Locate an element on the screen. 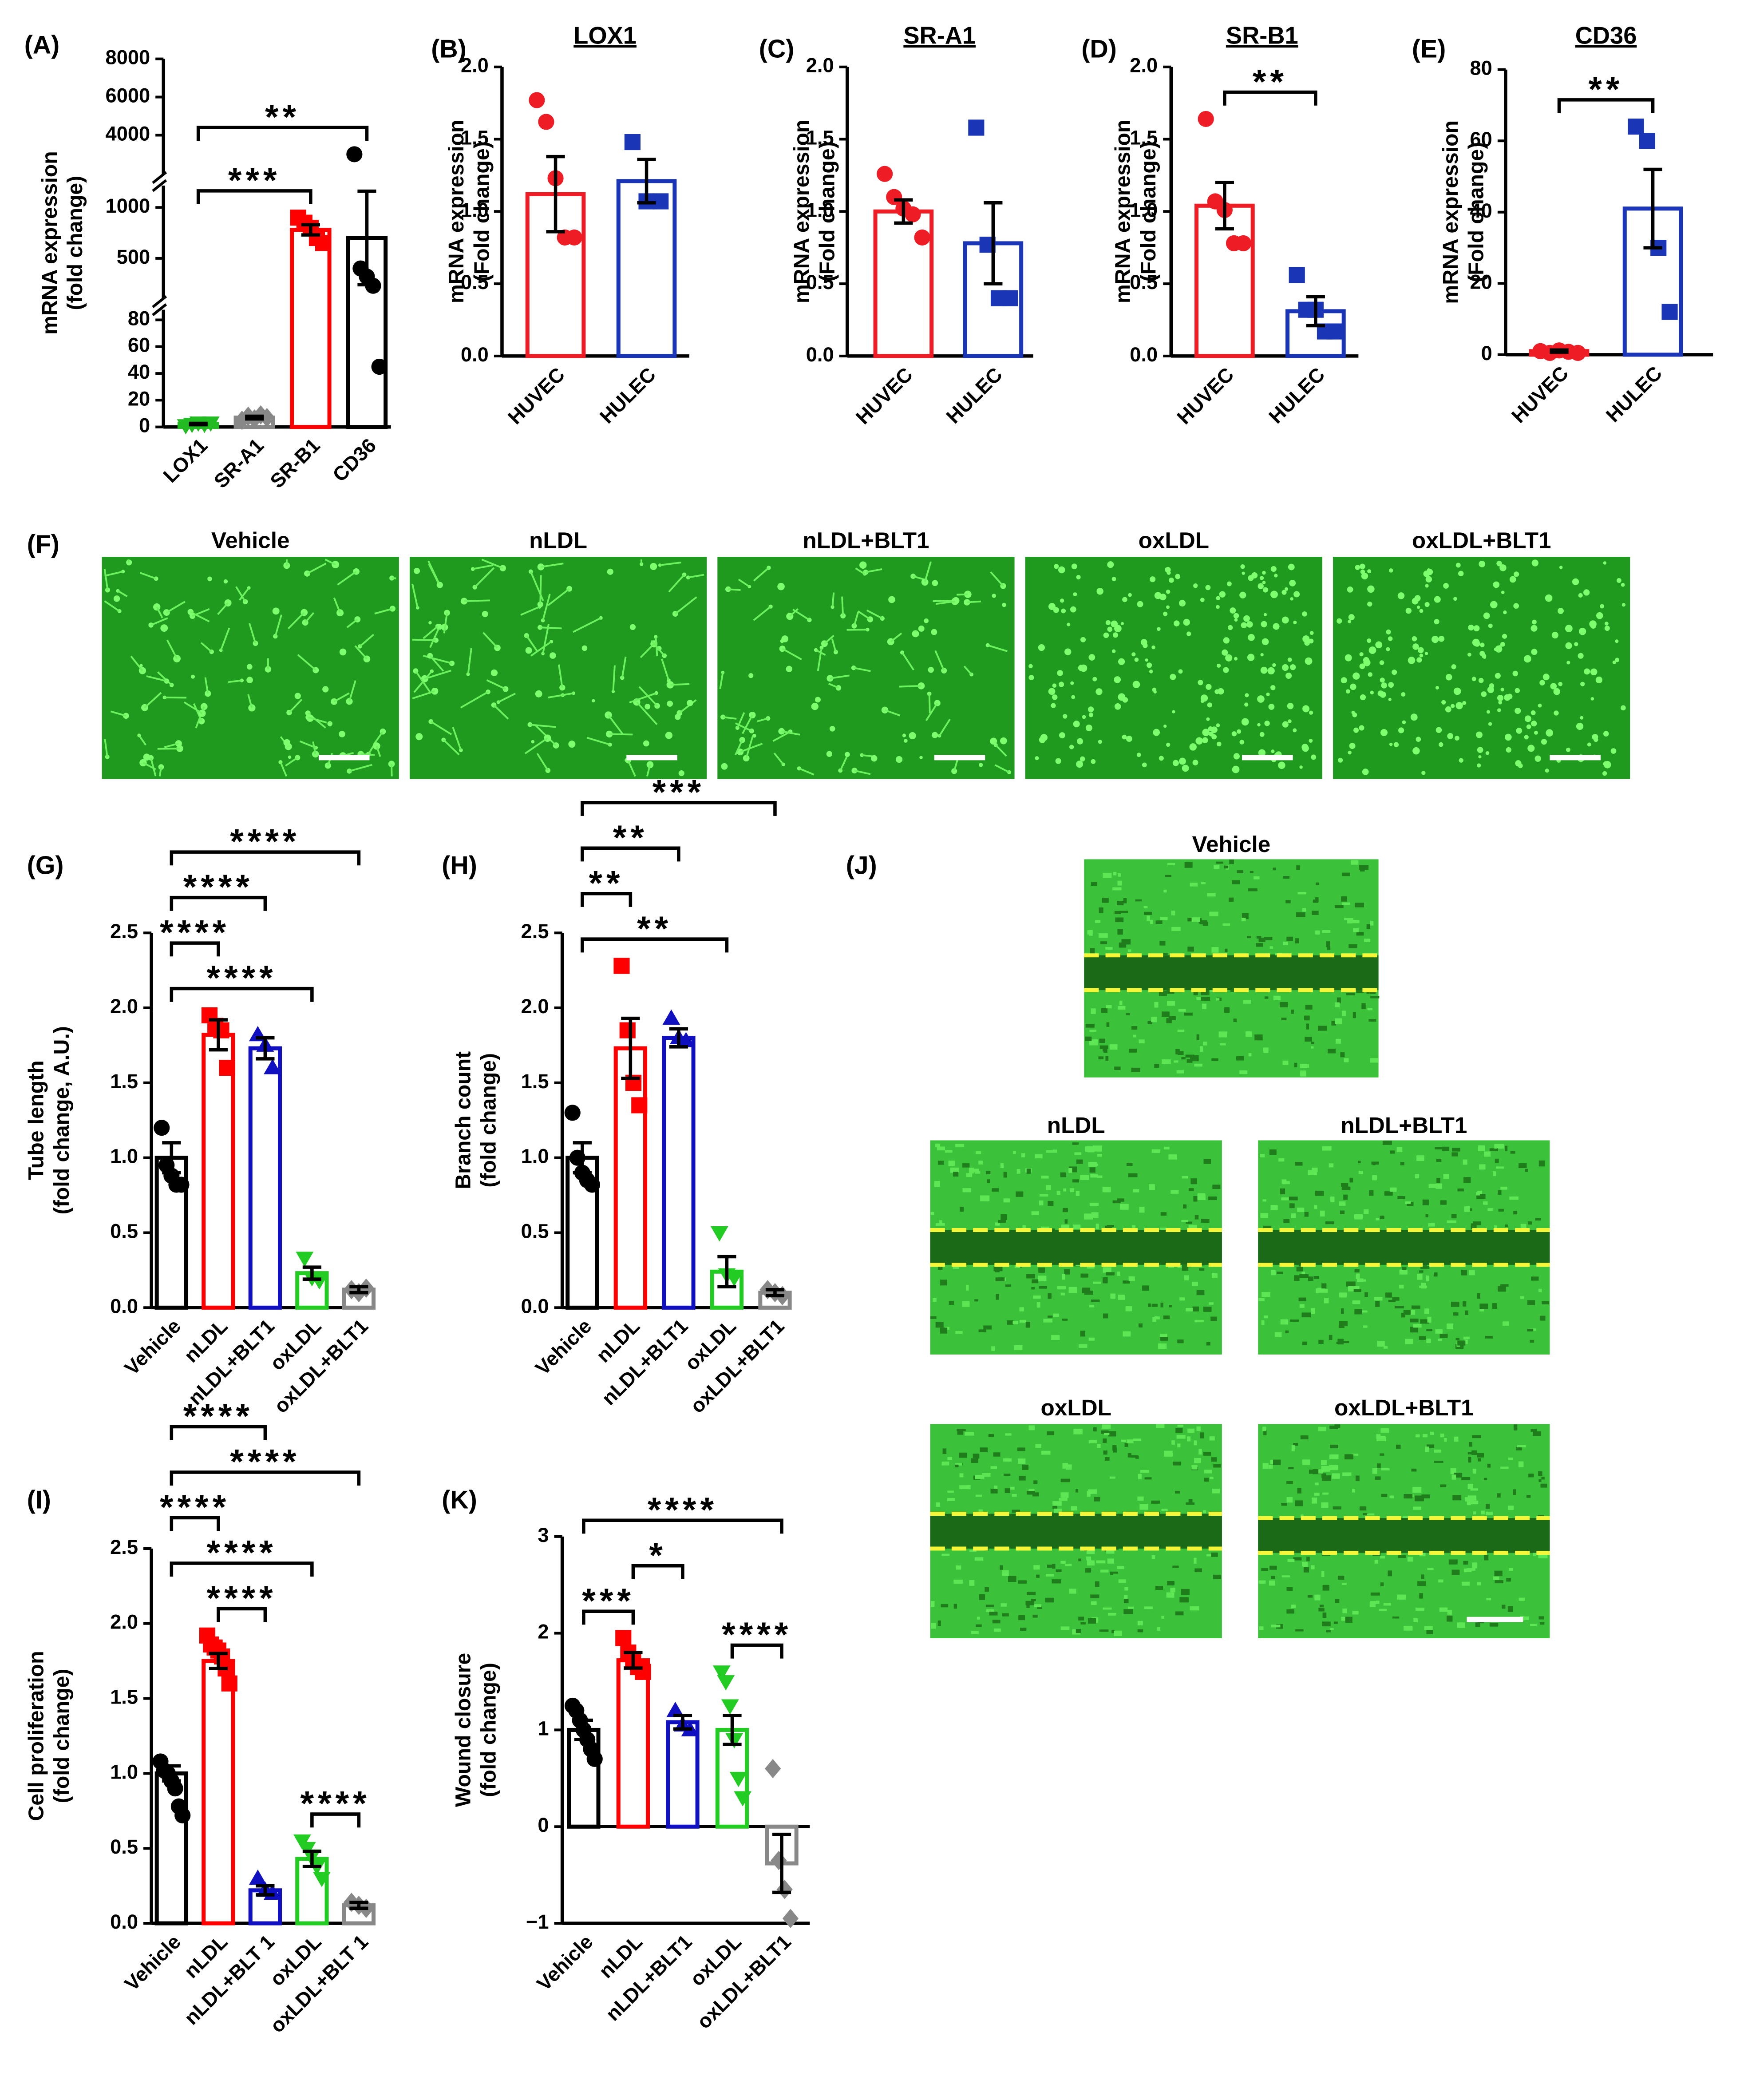  x-tick-label: Vehicle is located at coordinates (152, 1347).